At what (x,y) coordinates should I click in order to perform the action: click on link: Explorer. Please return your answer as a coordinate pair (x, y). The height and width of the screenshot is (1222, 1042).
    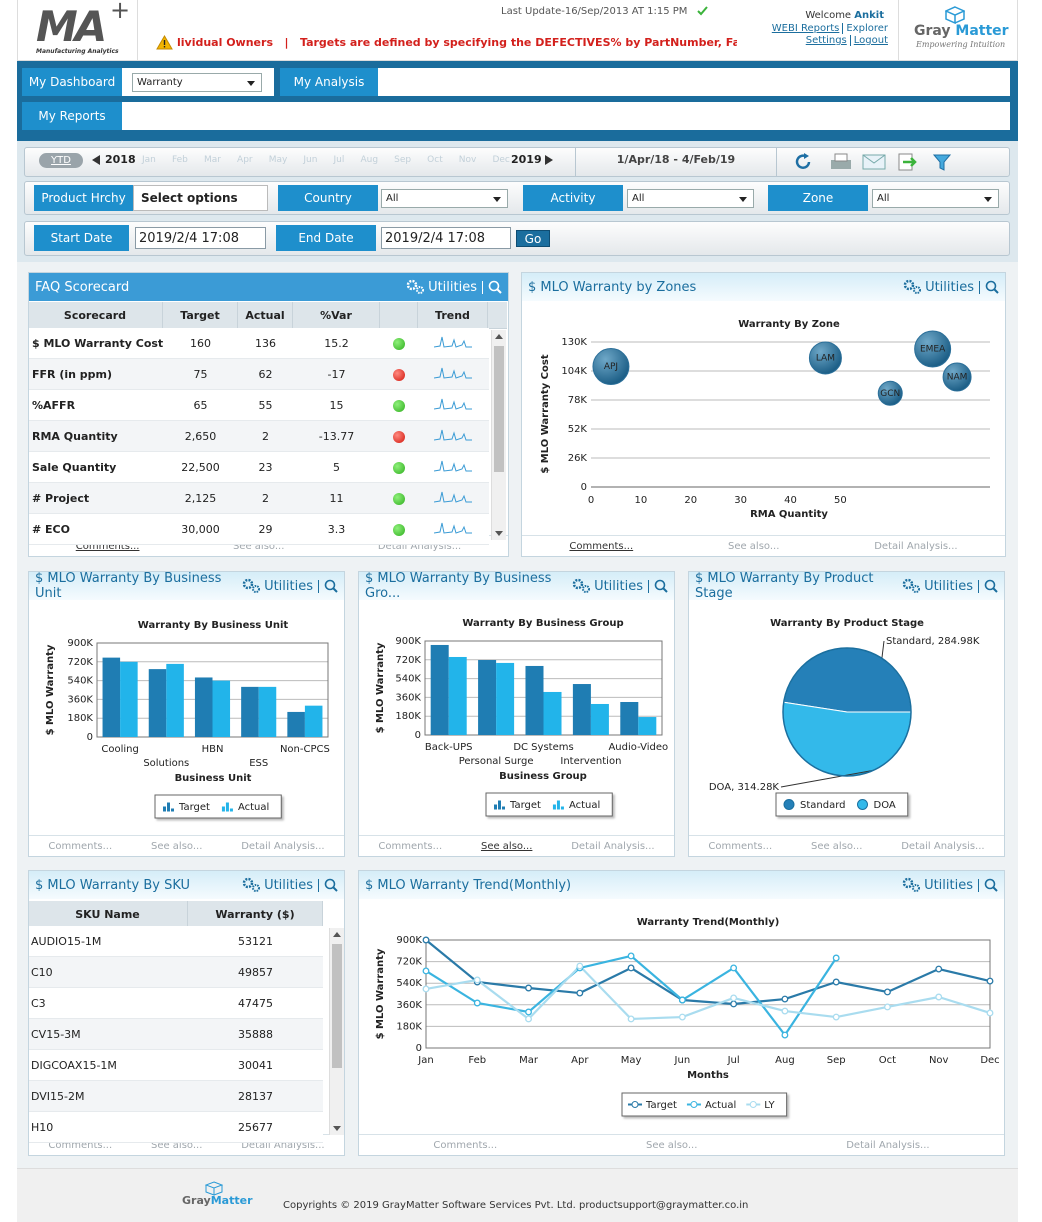
    Looking at the image, I should click on (865, 28).